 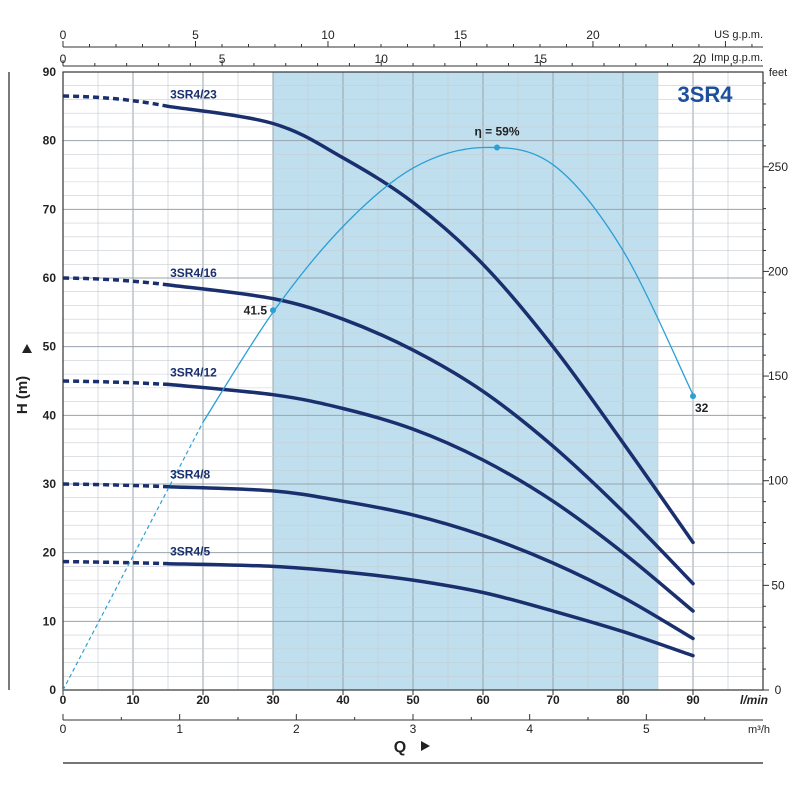 What do you see at coordinates (63, 59) in the screenshot?
I see `impgpm-tick-label: 0` at bounding box center [63, 59].